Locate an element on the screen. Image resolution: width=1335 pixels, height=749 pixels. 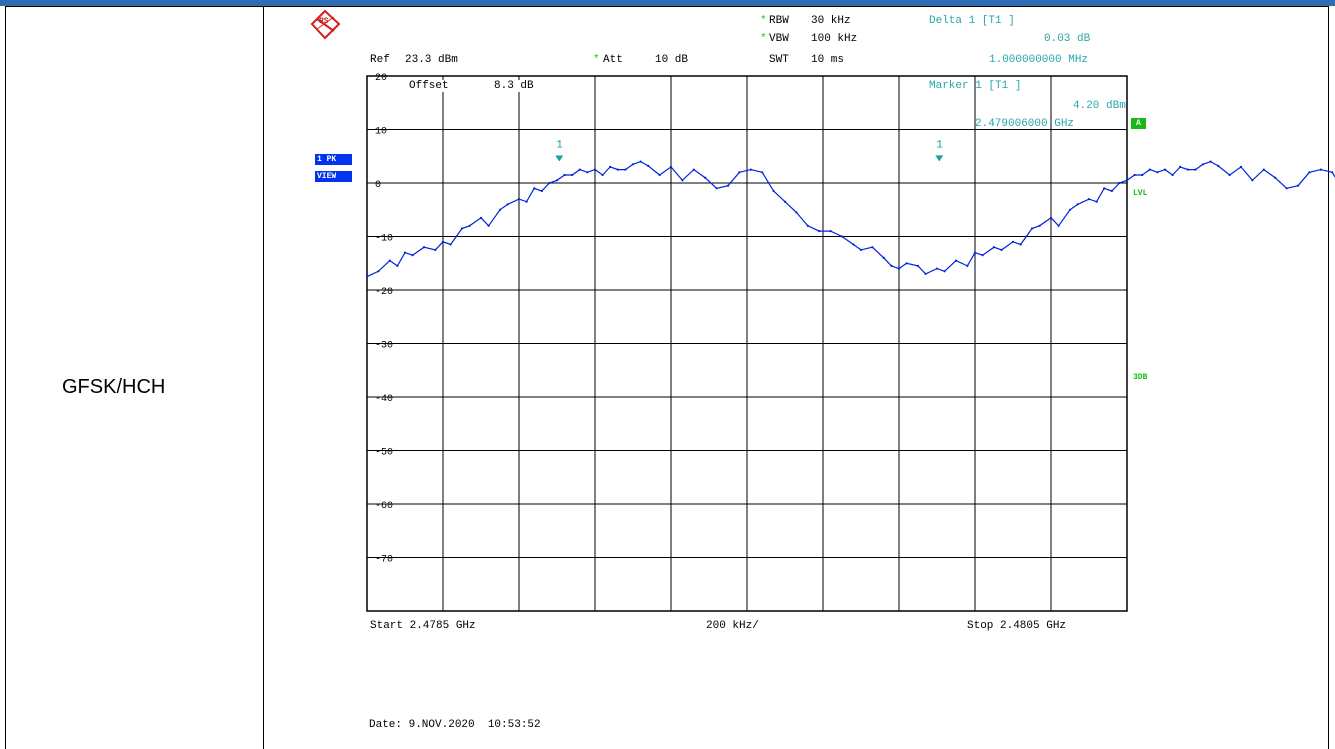
column-divider is located at coordinates (263, 377).